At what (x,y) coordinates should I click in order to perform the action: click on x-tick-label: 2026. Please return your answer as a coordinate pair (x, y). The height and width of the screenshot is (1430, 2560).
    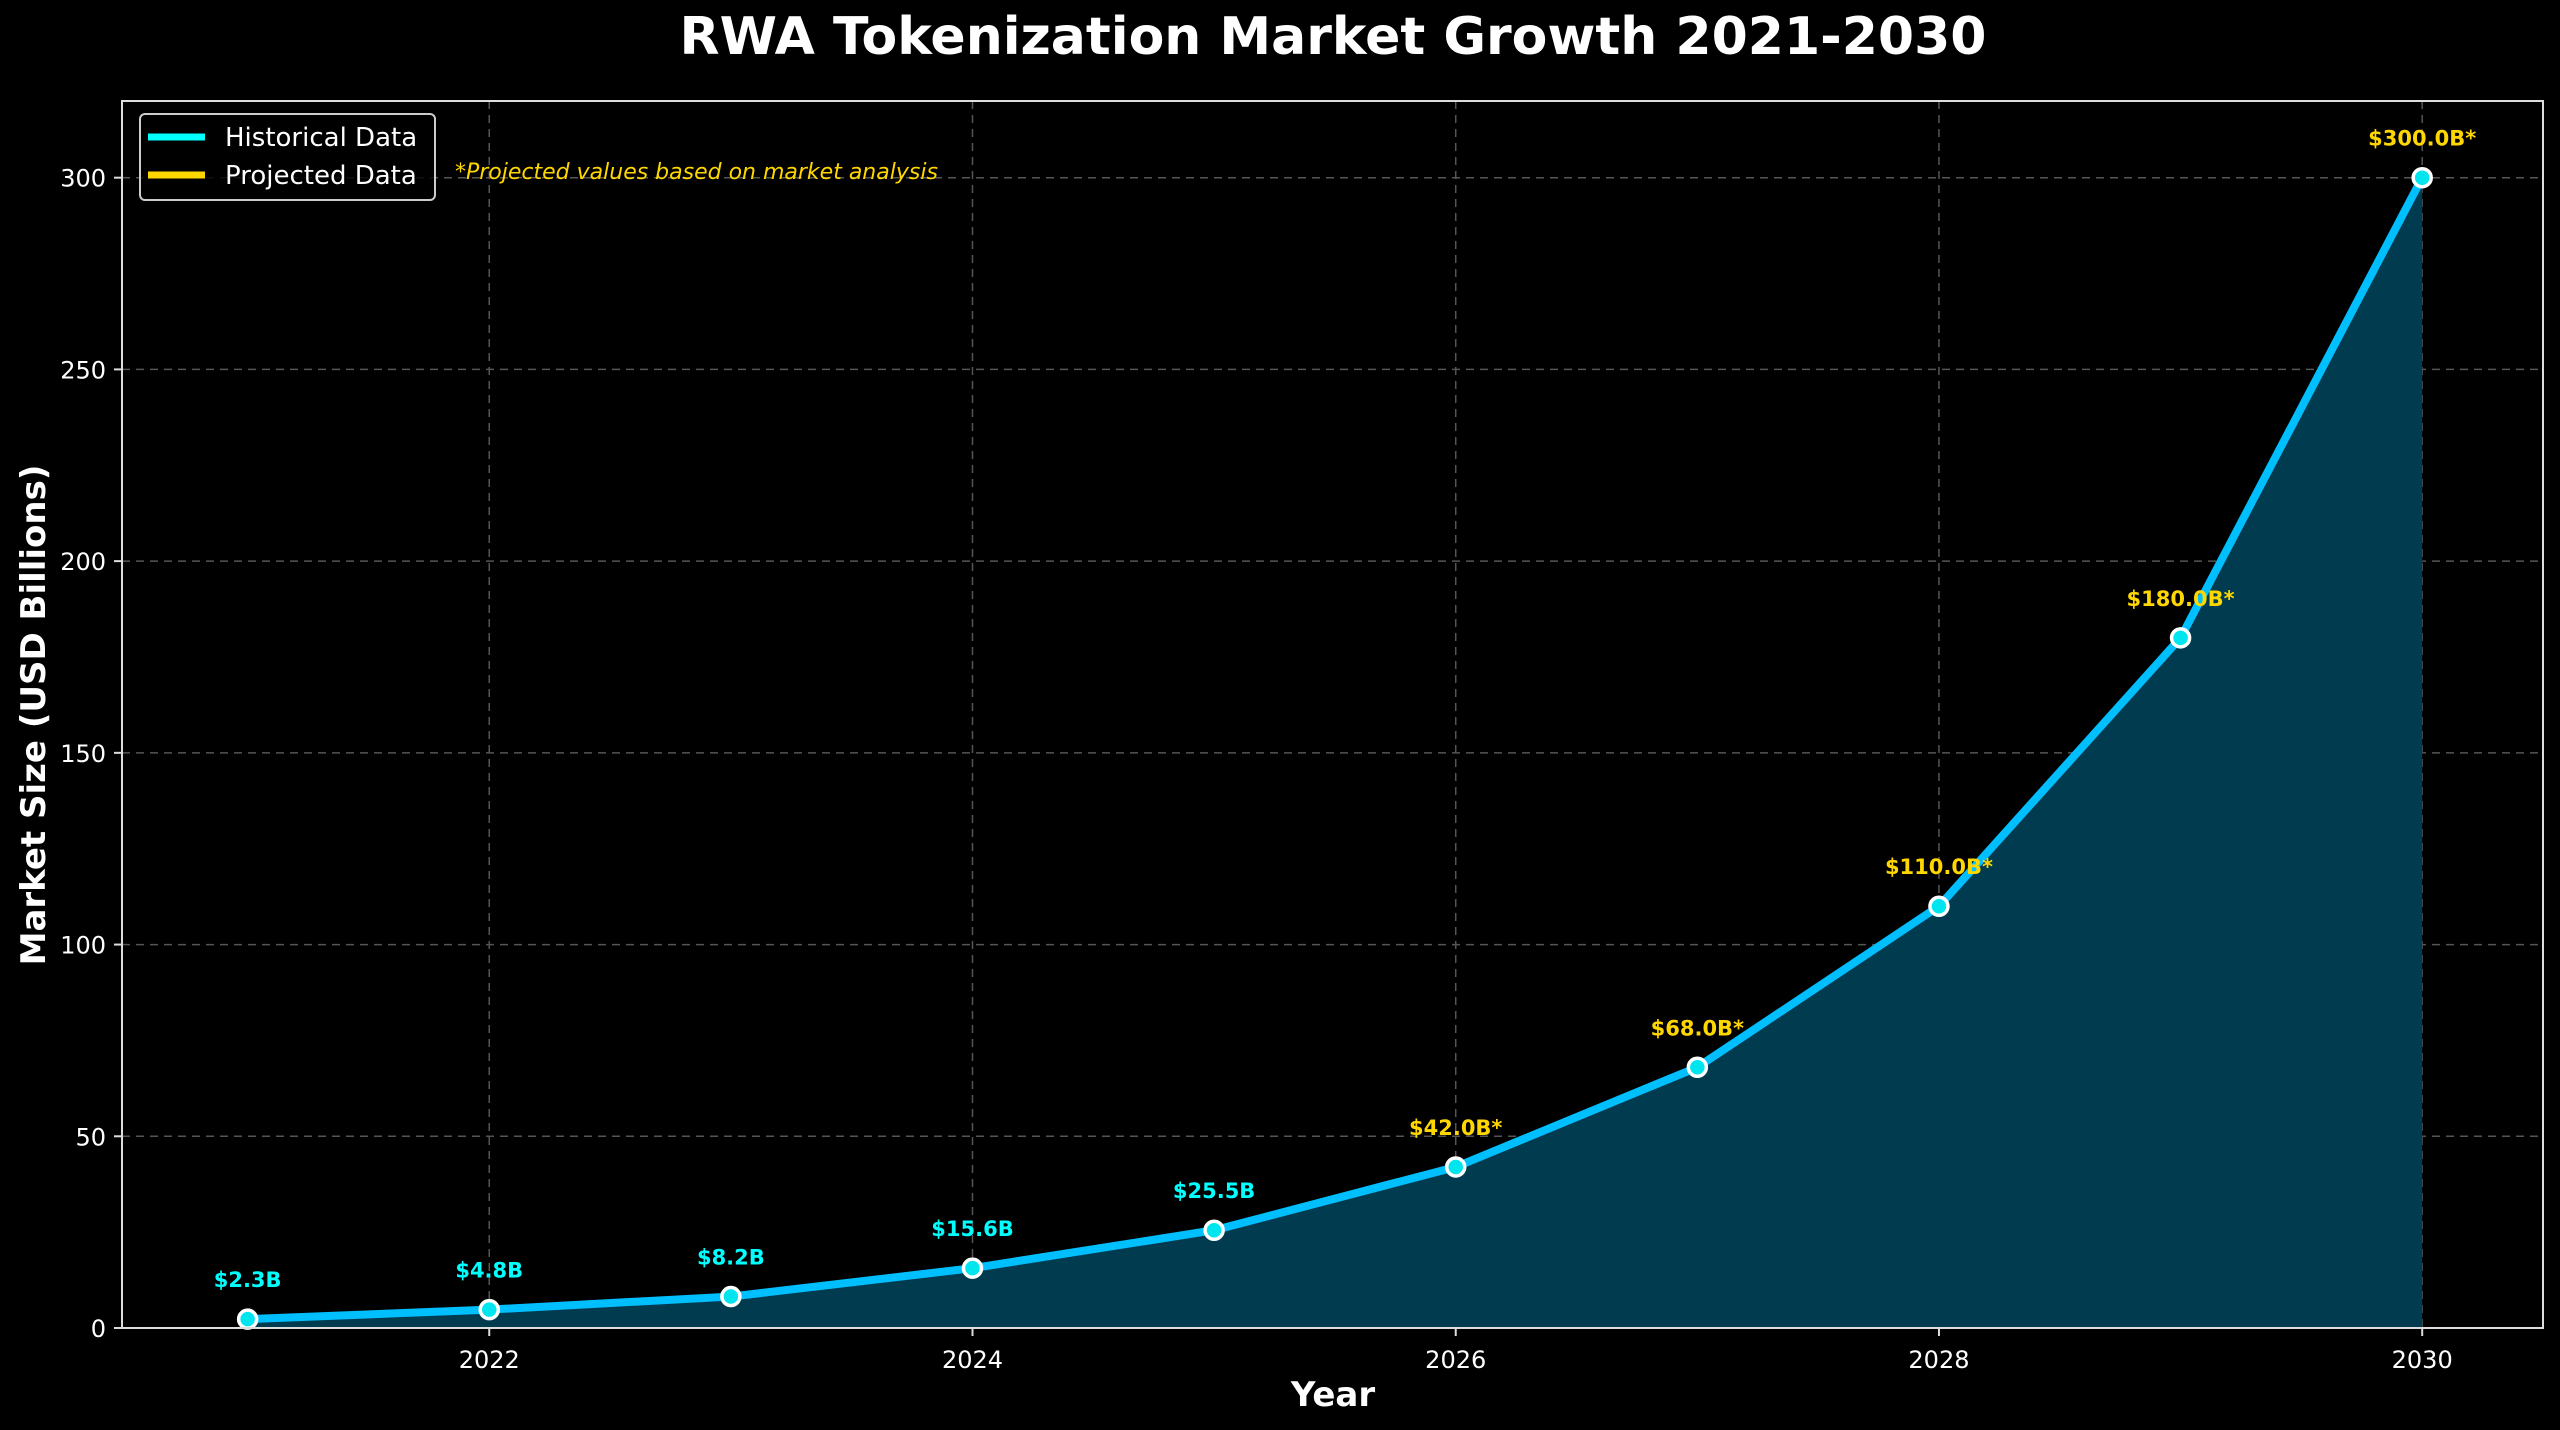
    Looking at the image, I should click on (1455, 1360).